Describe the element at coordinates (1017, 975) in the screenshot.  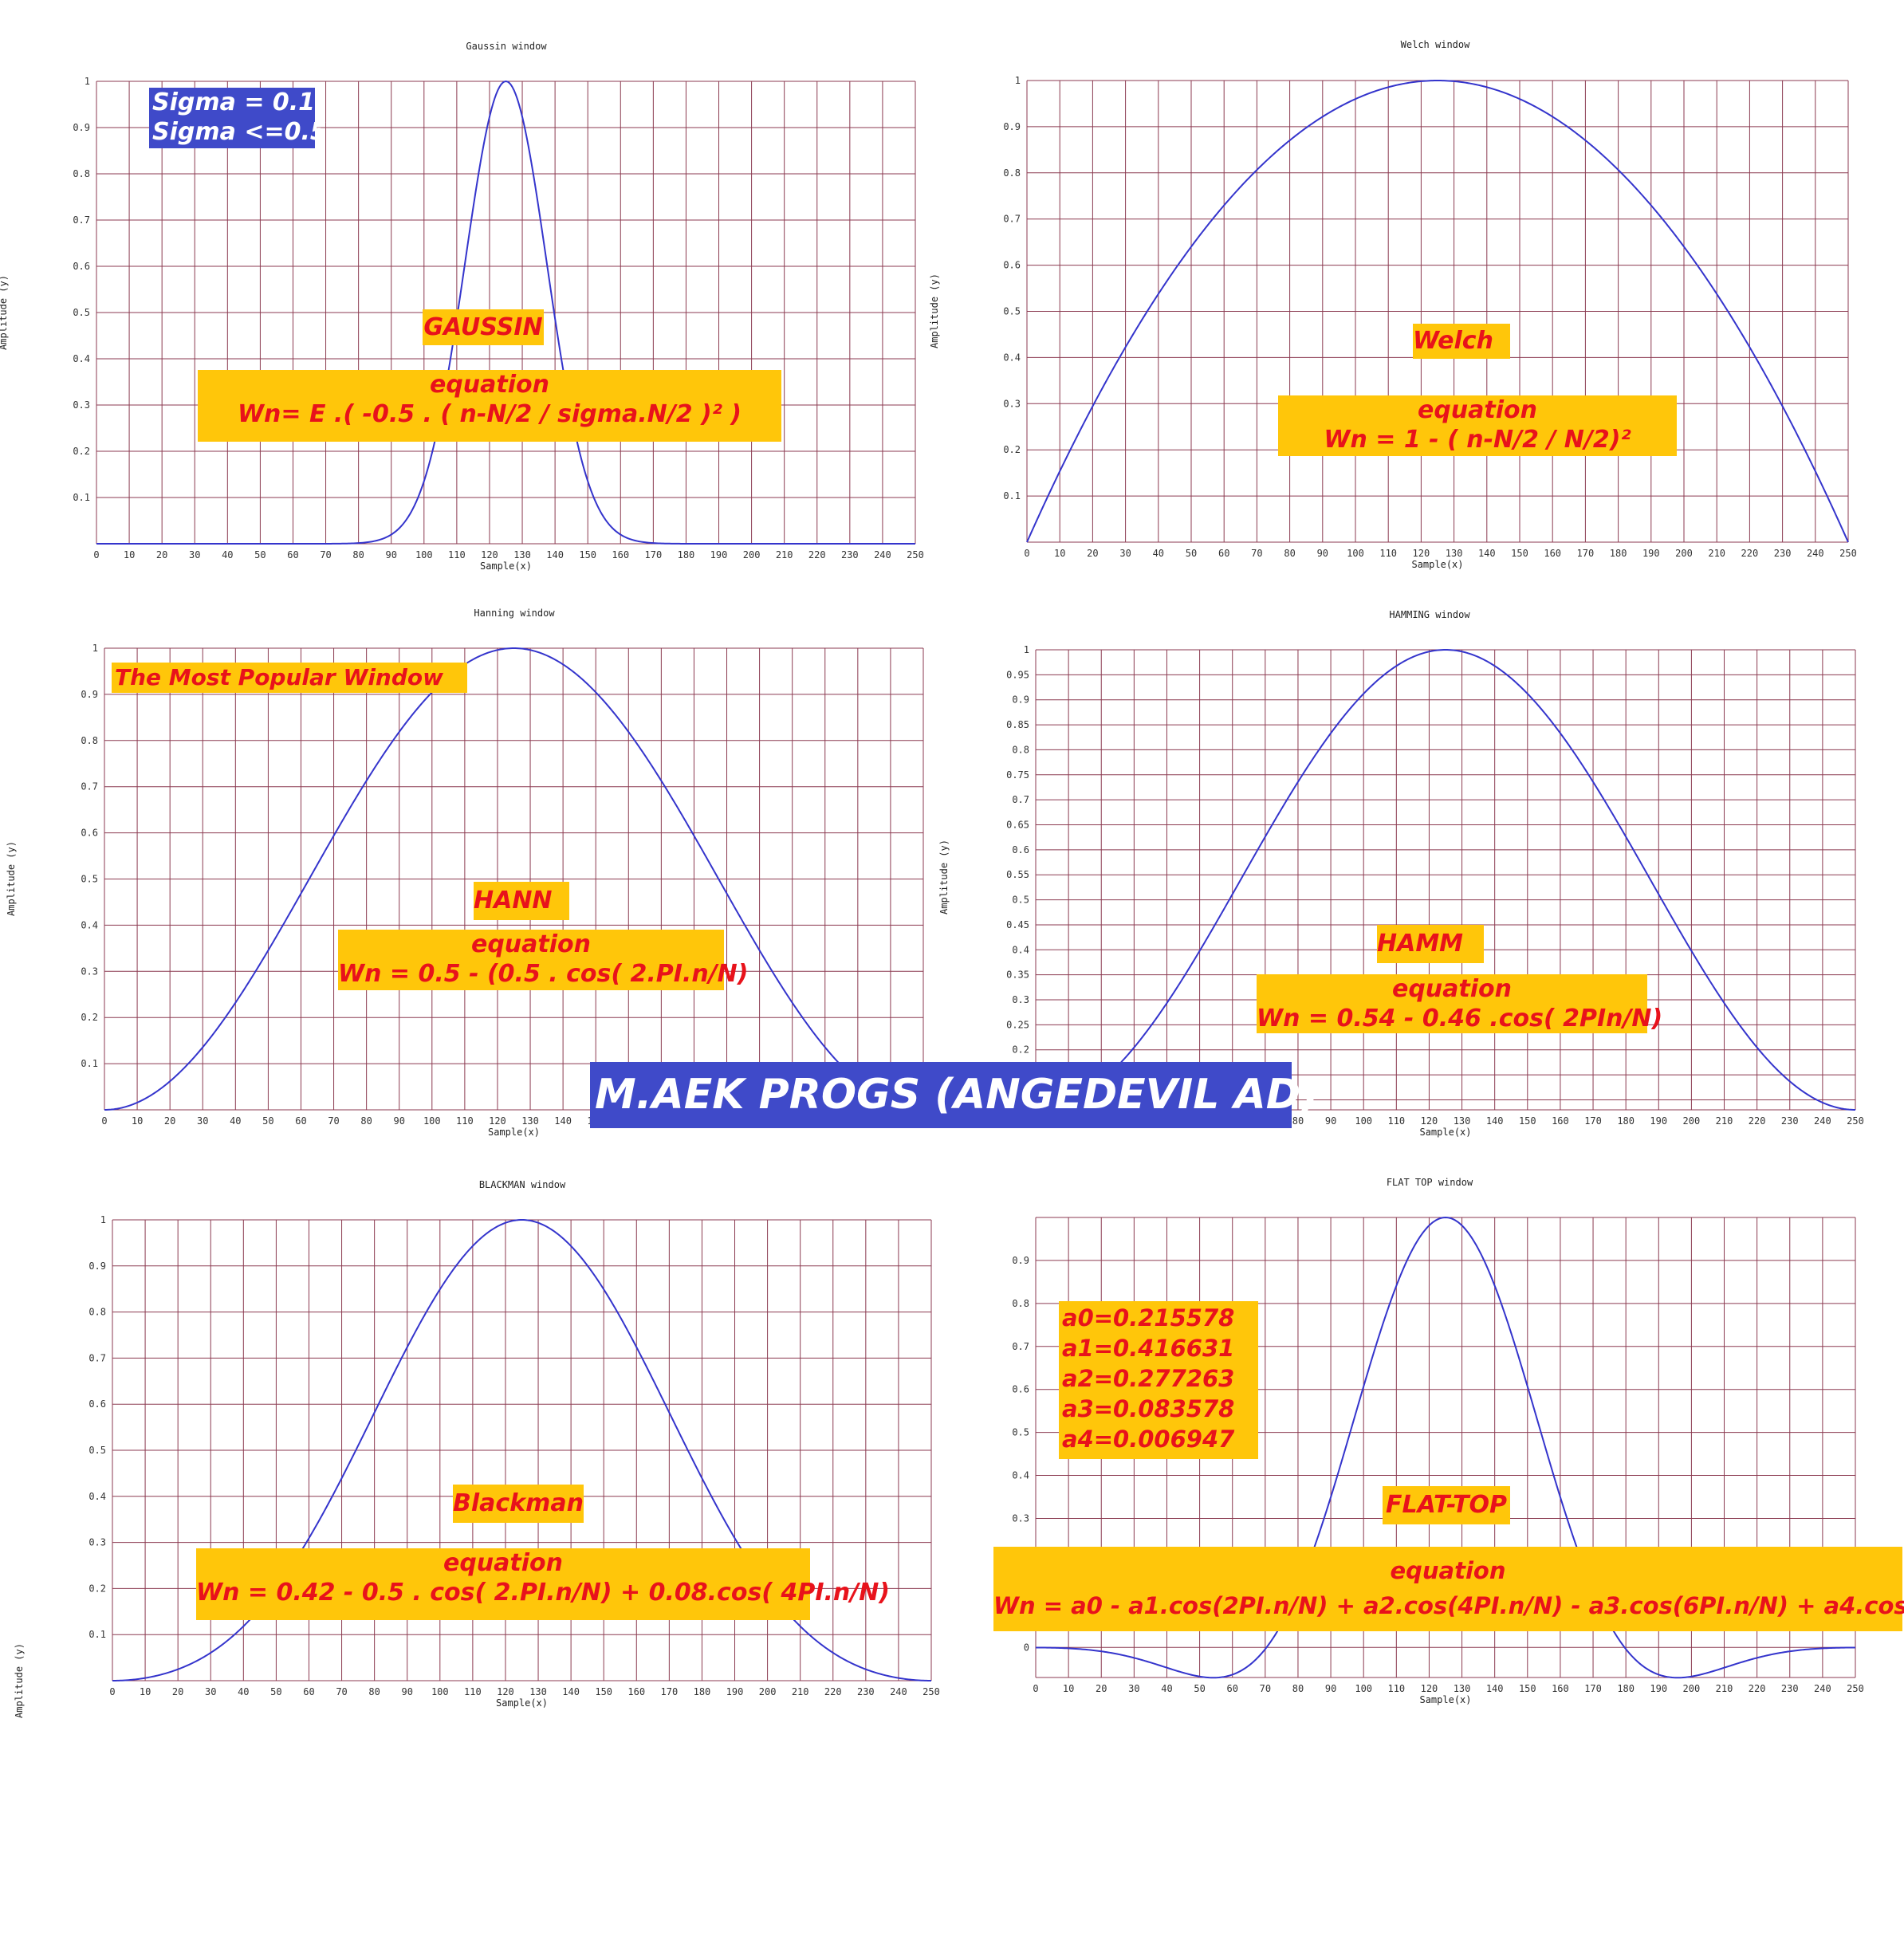
I see `y-tick-label: 0.35` at that location.